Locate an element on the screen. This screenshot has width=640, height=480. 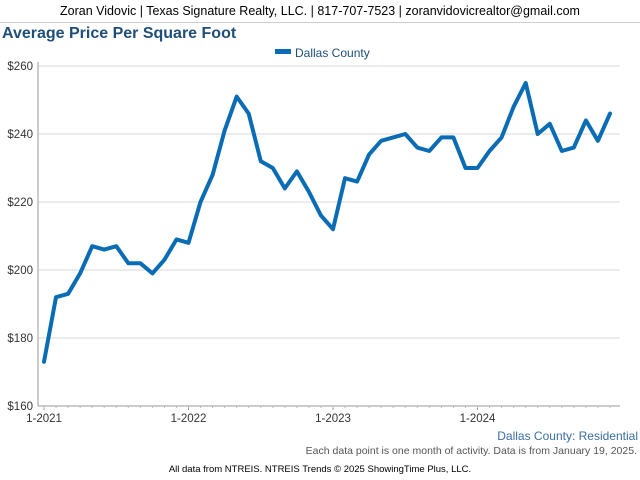
legend-swatch is located at coordinates (283, 51).